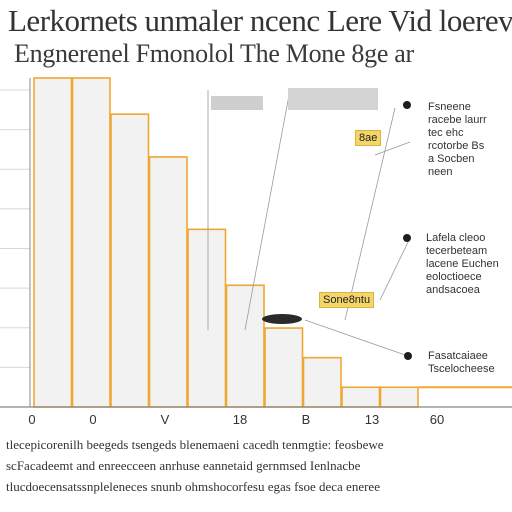 Image resolution: width=512 pixels, height=512 pixels. What do you see at coordinates (240, 419) in the screenshot?
I see `x-tick-label: 18` at bounding box center [240, 419].